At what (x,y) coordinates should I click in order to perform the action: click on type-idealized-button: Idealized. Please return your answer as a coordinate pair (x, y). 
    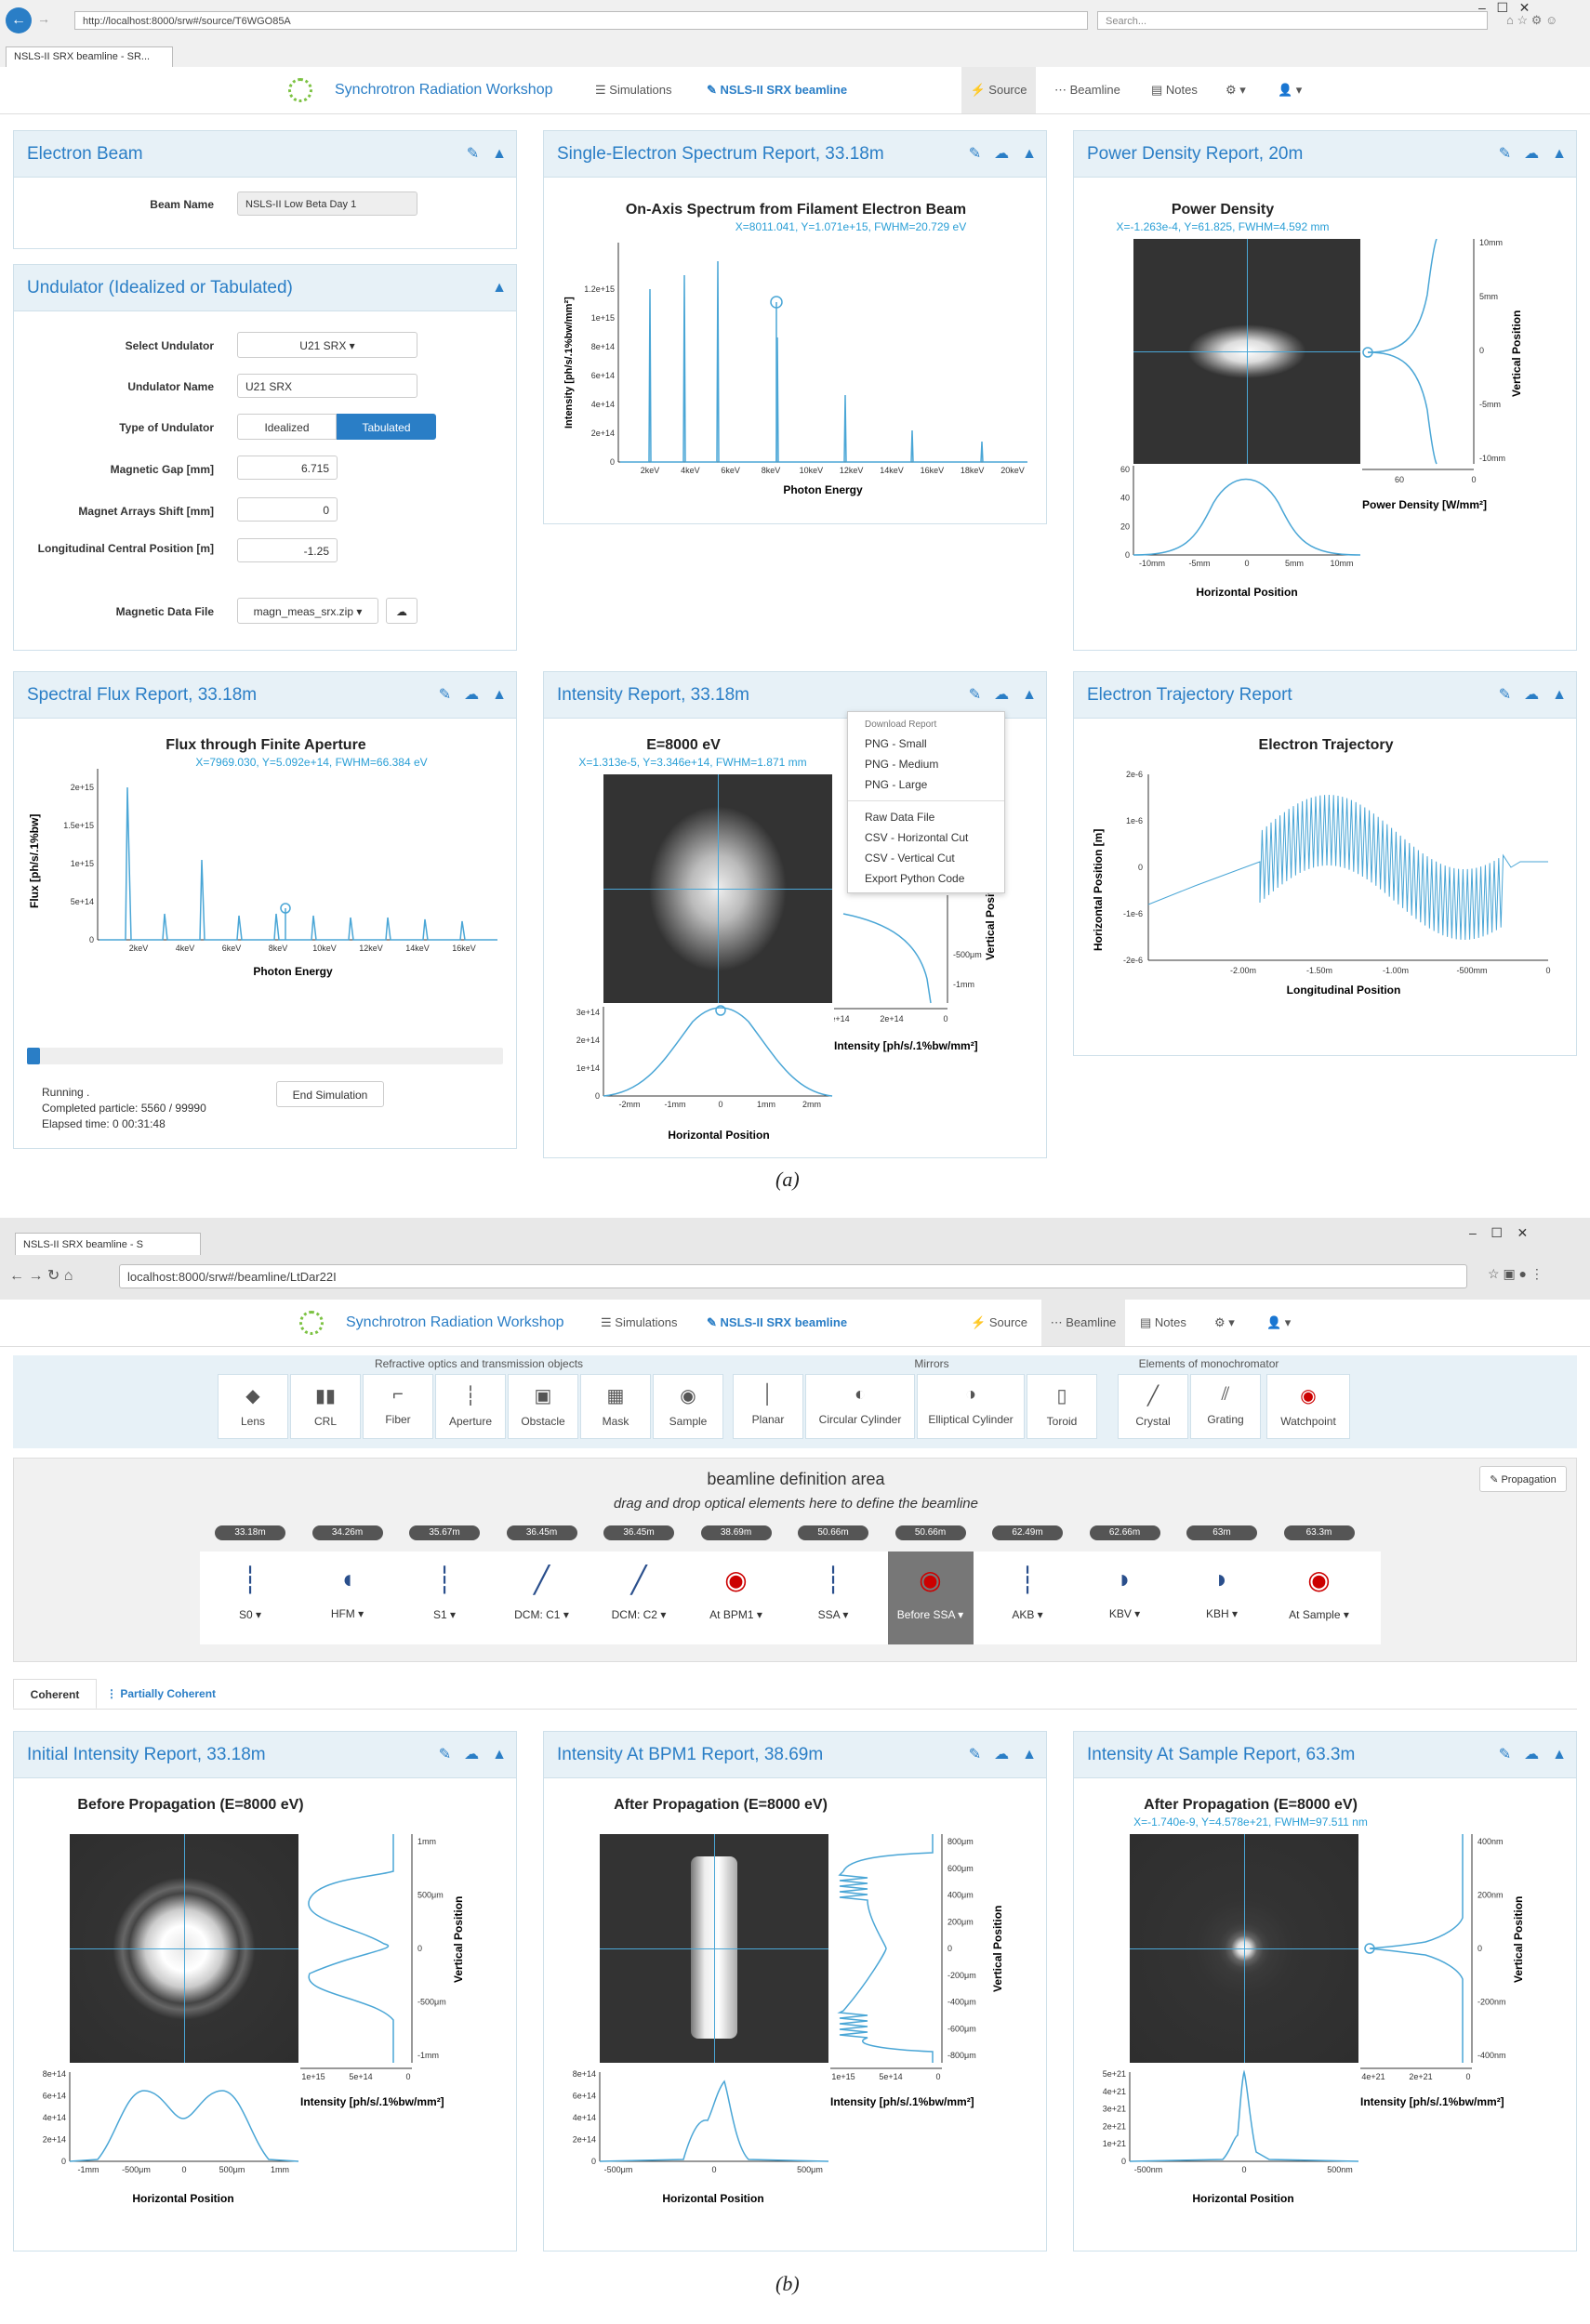
    Looking at the image, I should click on (287, 427).